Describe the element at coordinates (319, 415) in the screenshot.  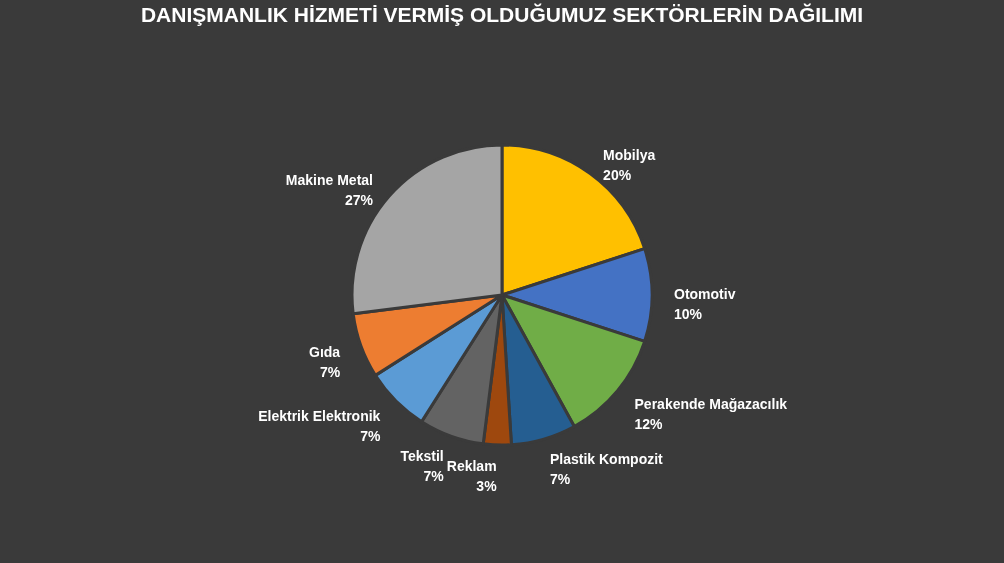
I see `slice-label: Elektrik Elektronik` at that location.